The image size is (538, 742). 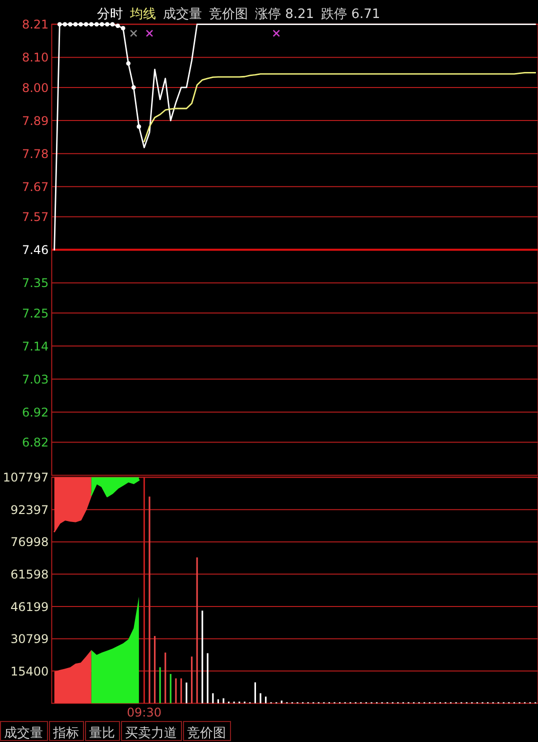 I want to click on y-tick-label: 8.00, so click(x=35, y=87).